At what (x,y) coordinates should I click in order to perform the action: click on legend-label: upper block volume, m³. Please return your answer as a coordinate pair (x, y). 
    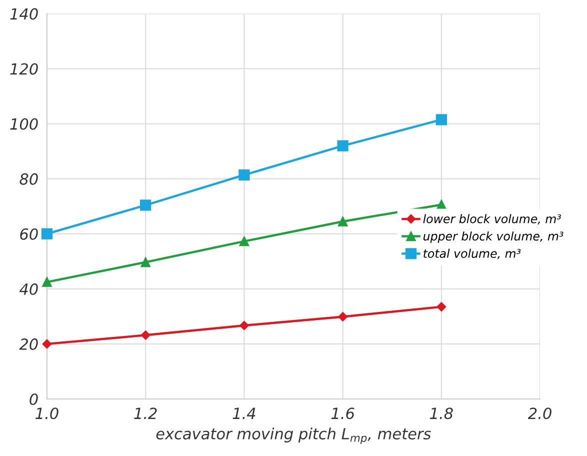
    Looking at the image, I should click on (493, 237).